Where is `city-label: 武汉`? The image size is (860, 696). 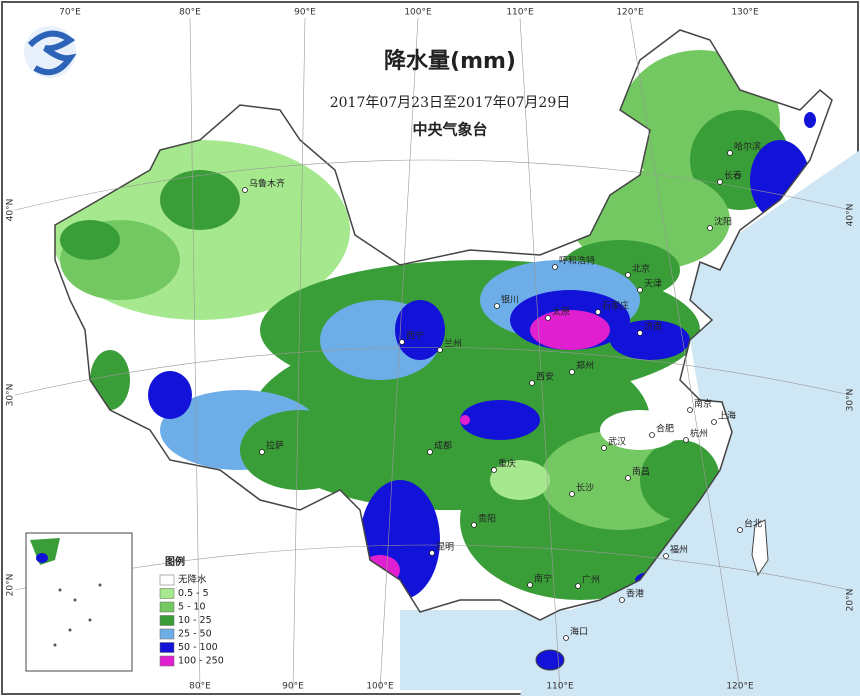 city-label: 武汉 is located at coordinates (617, 442).